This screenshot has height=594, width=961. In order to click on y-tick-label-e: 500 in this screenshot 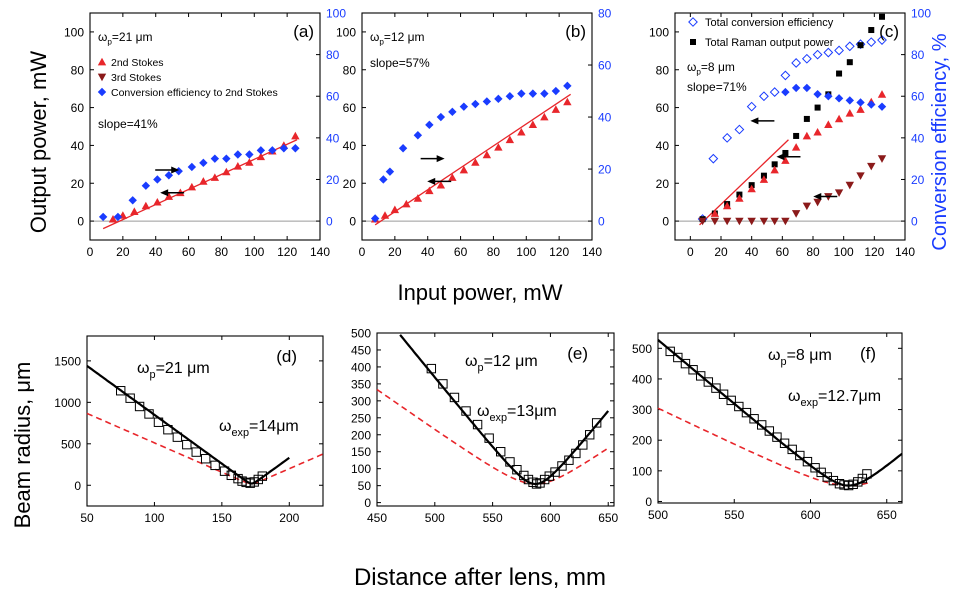, I will do `click(361, 334)`.